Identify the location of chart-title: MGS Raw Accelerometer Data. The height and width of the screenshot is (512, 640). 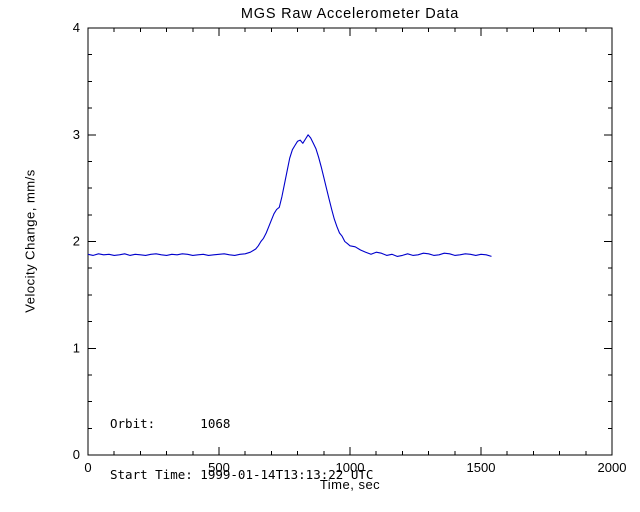
(350, 14).